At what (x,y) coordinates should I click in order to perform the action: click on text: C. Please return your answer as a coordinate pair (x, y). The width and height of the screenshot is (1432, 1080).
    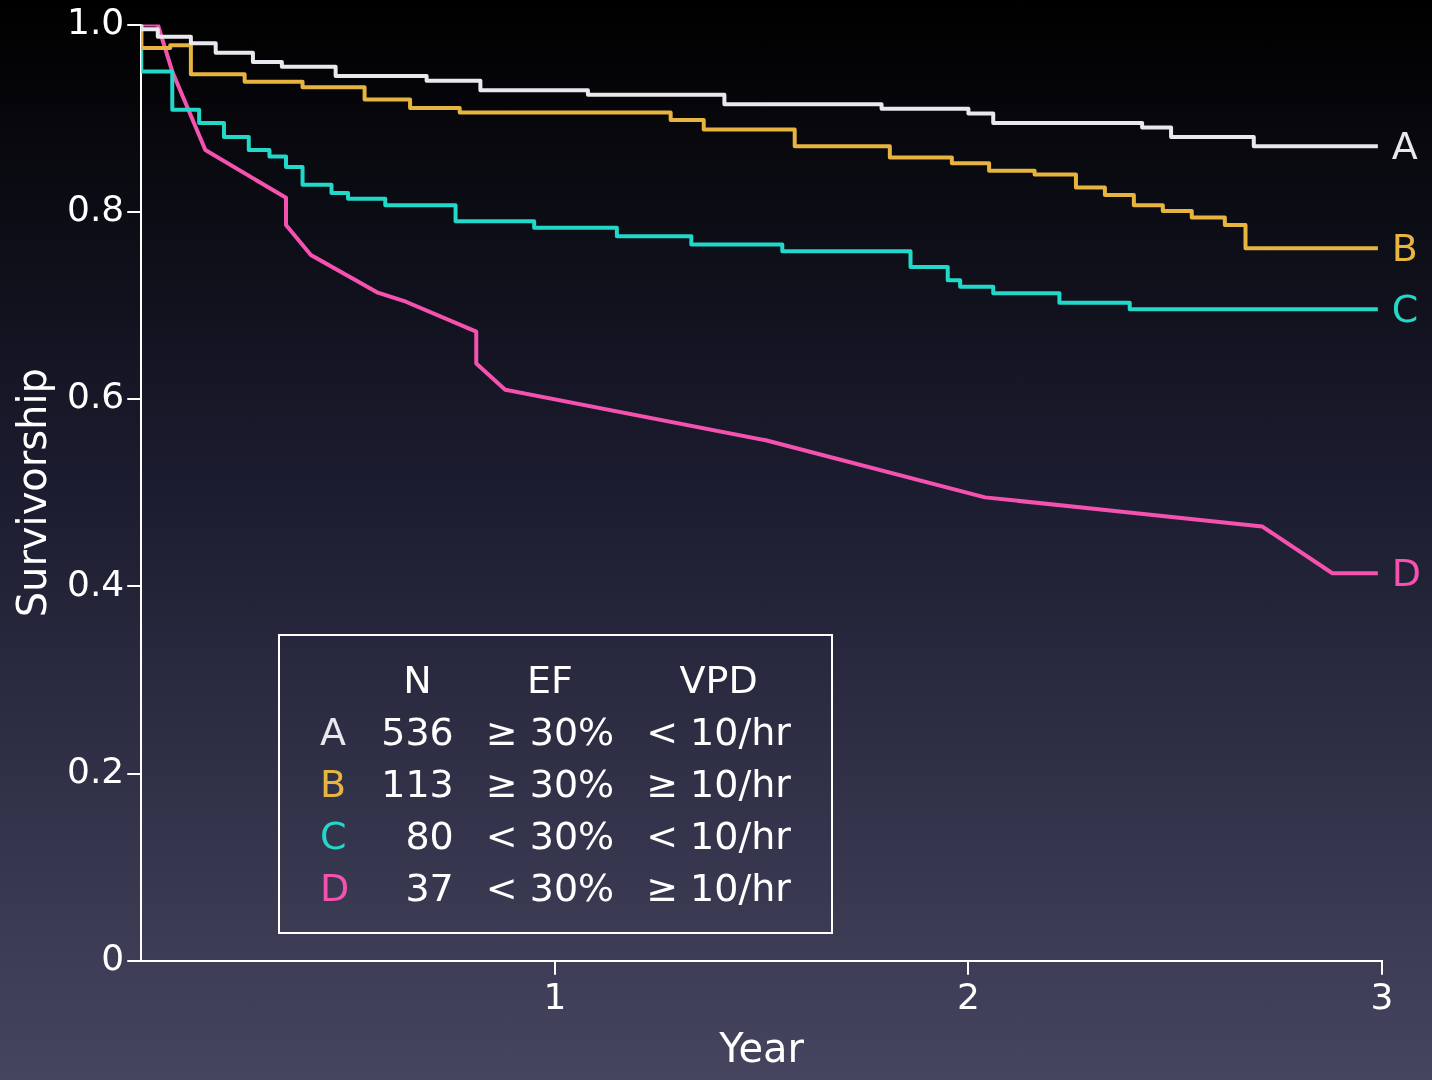
    Looking at the image, I should click on (333, 836).